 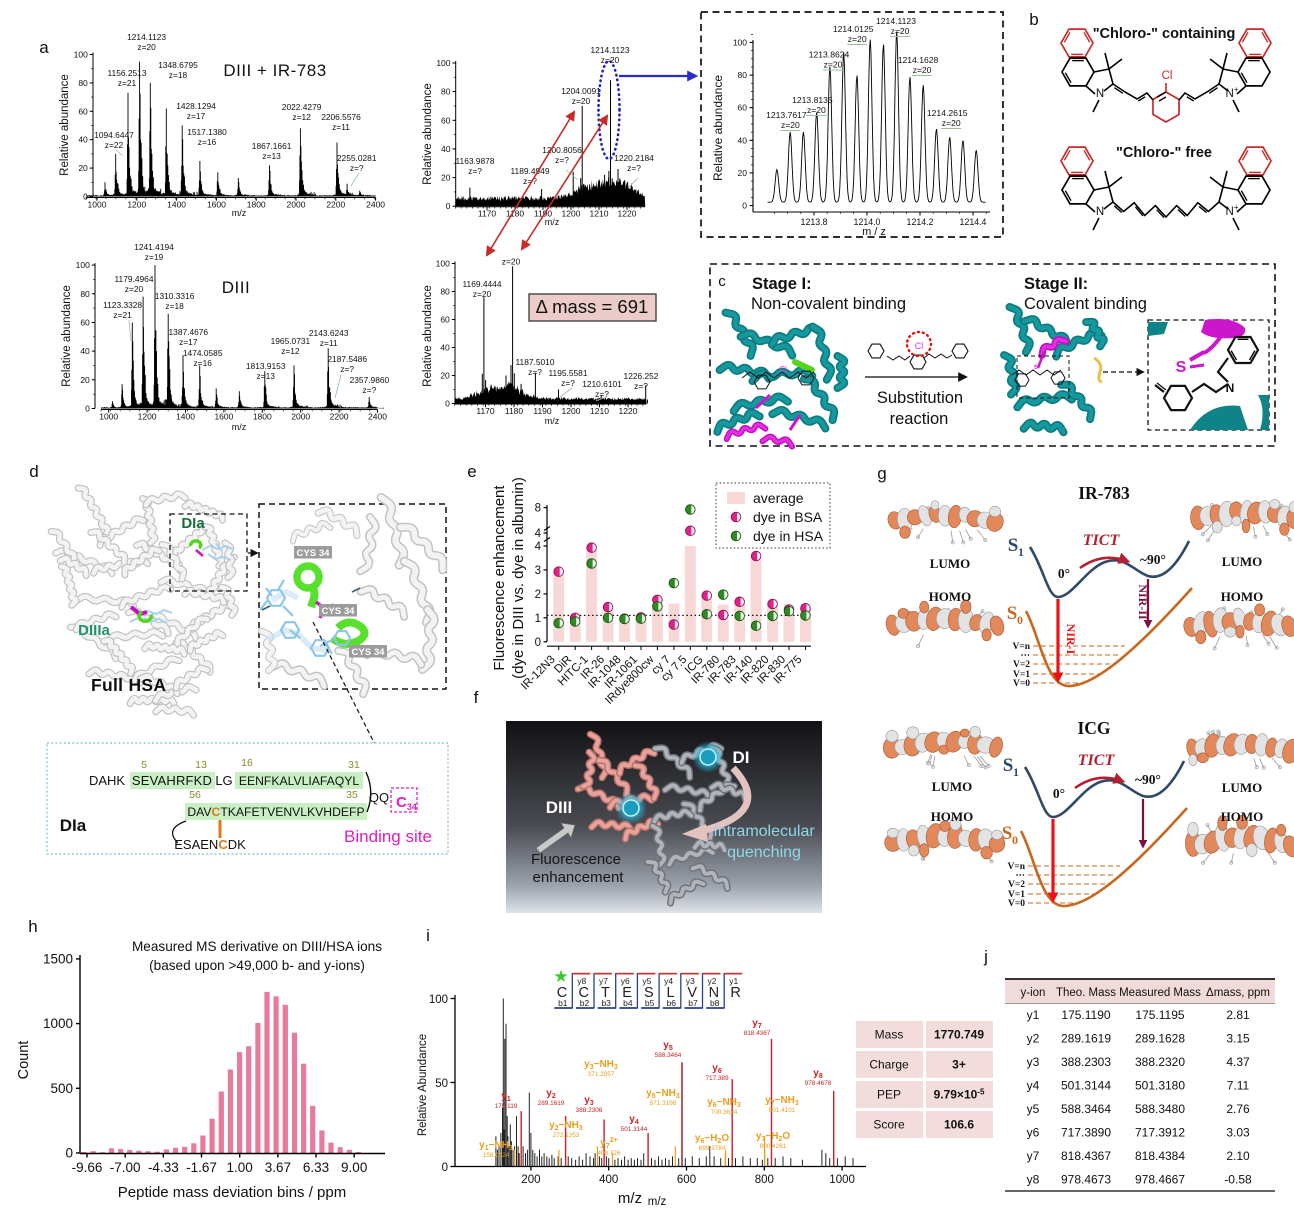 What do you see at coordinates (568, 373) in the screenshot?
I see `svg-text: 1195.5581` at bounding box center [568, 373].